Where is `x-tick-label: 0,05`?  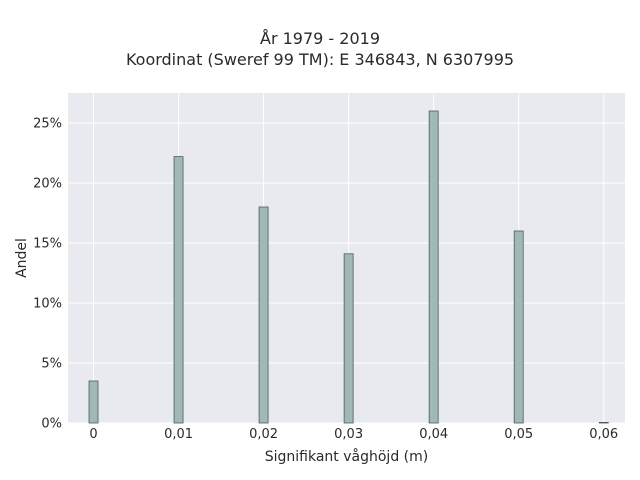
x-tick-label: 0,05 is located at coordinates (518, 434).